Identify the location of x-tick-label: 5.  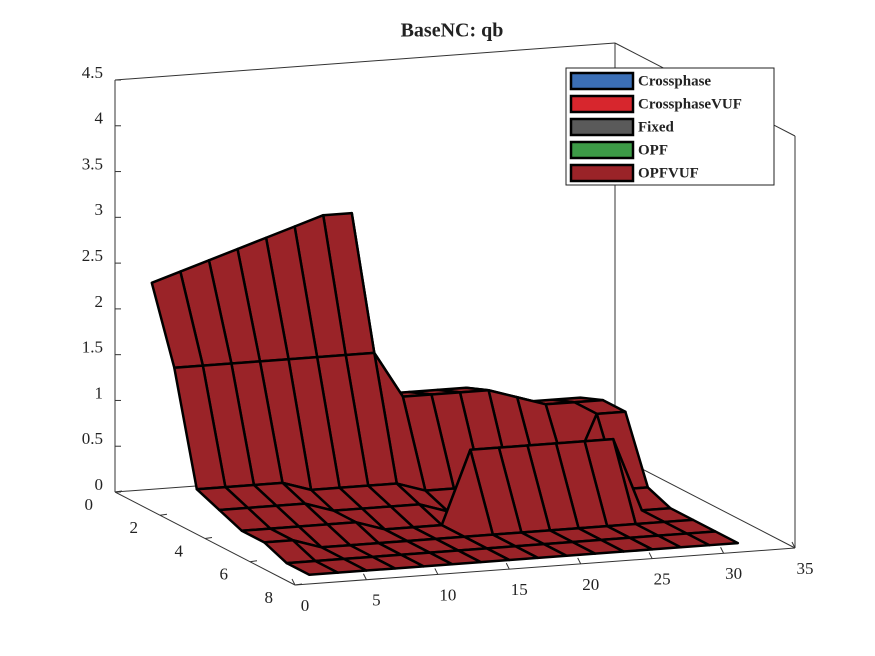
(376, 600).